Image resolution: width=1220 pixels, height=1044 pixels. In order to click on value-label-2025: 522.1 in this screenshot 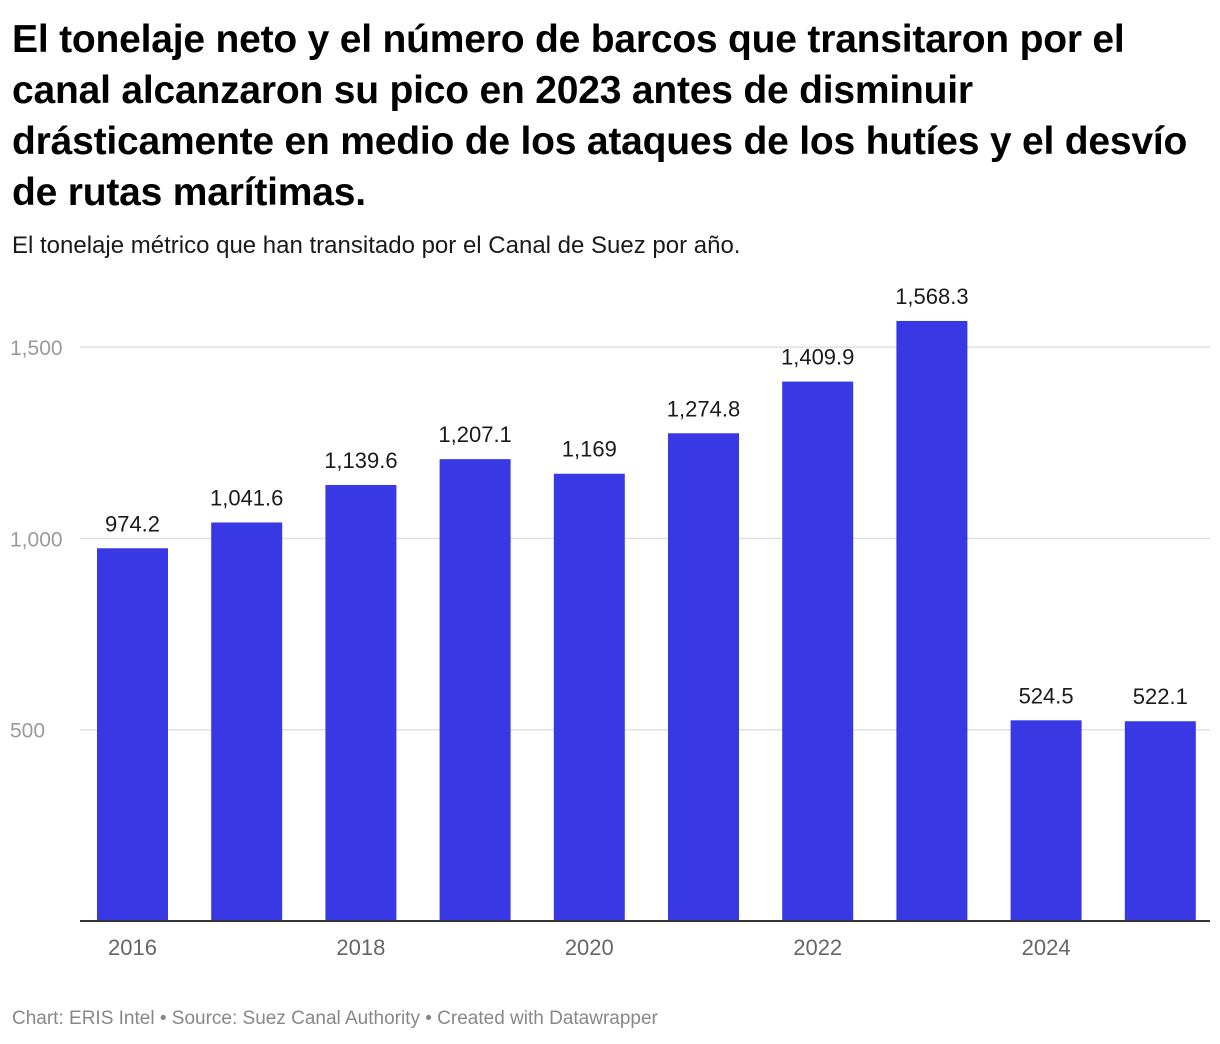, I will do `click(1160, 696)`.